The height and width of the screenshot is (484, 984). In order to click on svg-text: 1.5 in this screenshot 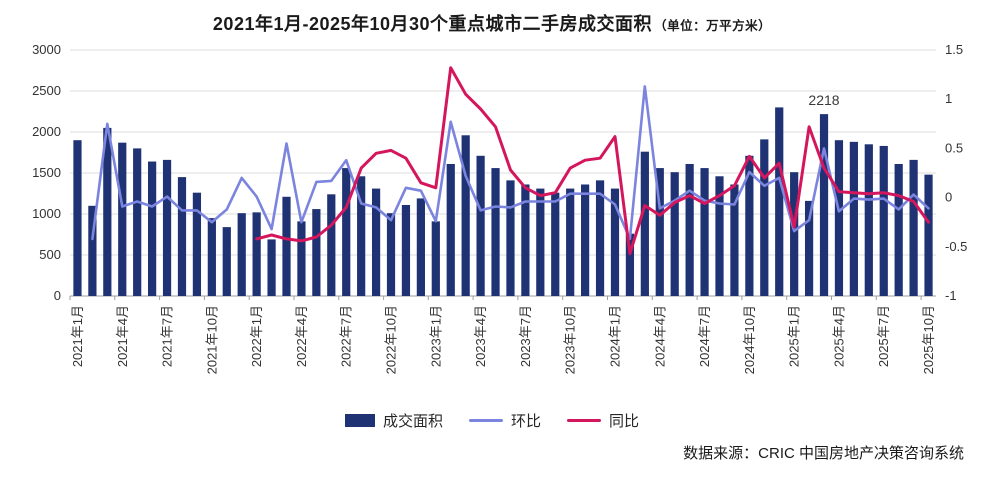, I will do `click(954, 49)`.